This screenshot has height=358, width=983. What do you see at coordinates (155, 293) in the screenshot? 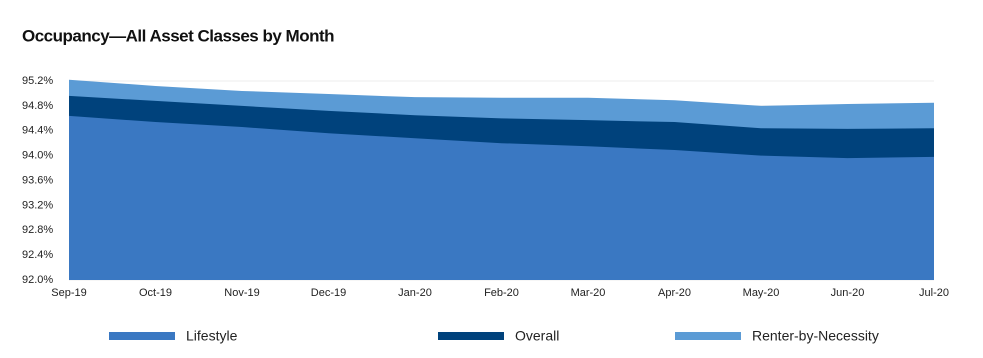
I see `x-tick-label: Oct-19` at bounding box center [155, 293].